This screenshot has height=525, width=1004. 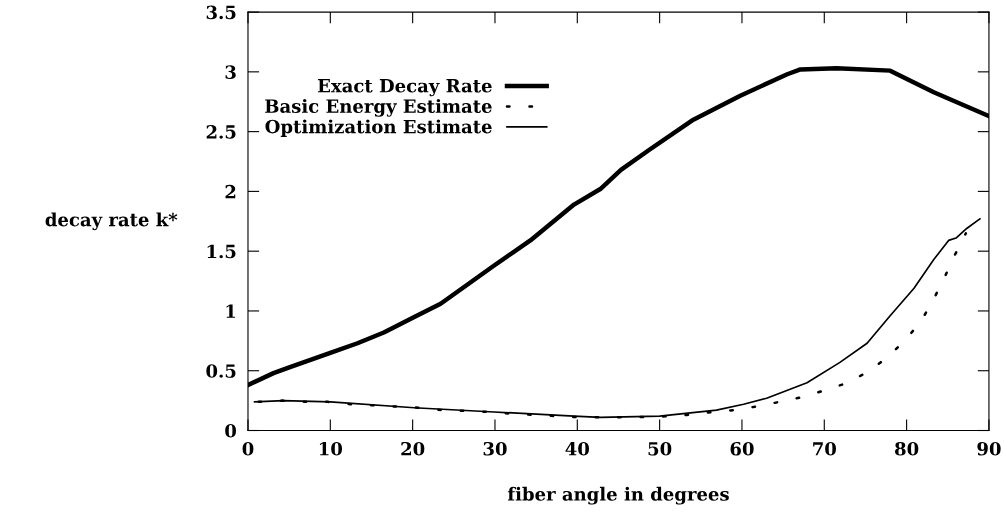 I want to click on y-tick-label: 3.5, so click(x=221, y=12).